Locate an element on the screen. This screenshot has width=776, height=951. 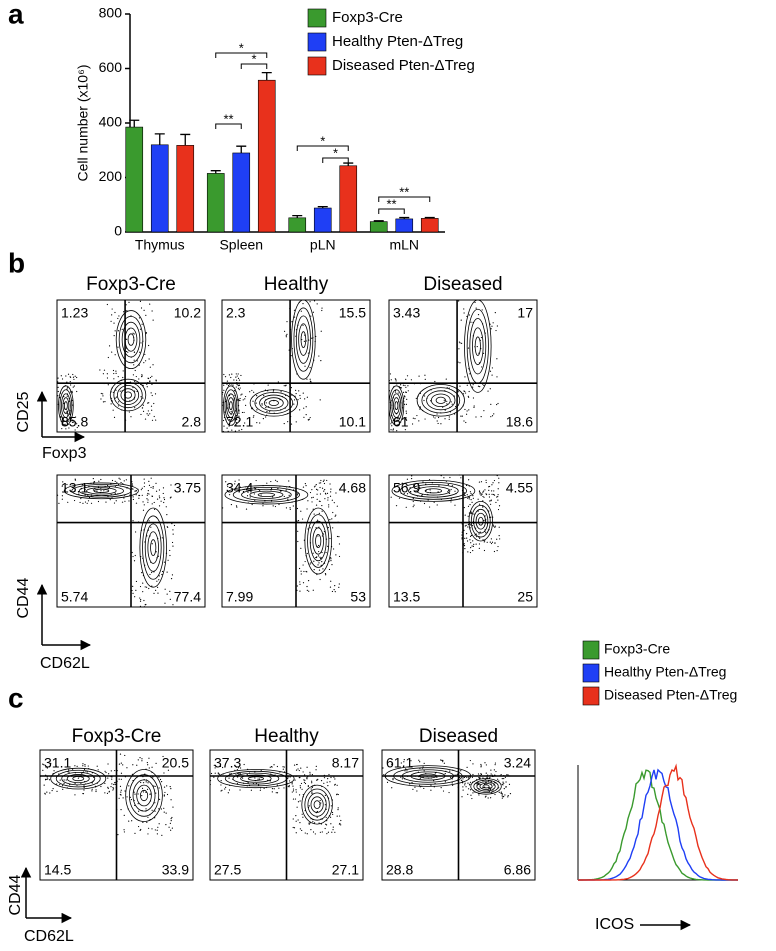
quadrant-percent: 18.6 is located at coordinates (519, 422).